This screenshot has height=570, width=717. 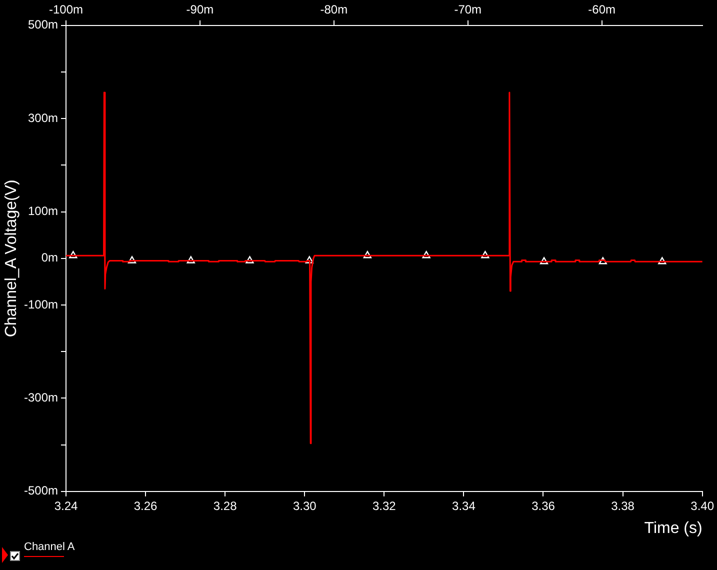 I want to click on y-tick-label: -100m, so click(x=41, y=304).